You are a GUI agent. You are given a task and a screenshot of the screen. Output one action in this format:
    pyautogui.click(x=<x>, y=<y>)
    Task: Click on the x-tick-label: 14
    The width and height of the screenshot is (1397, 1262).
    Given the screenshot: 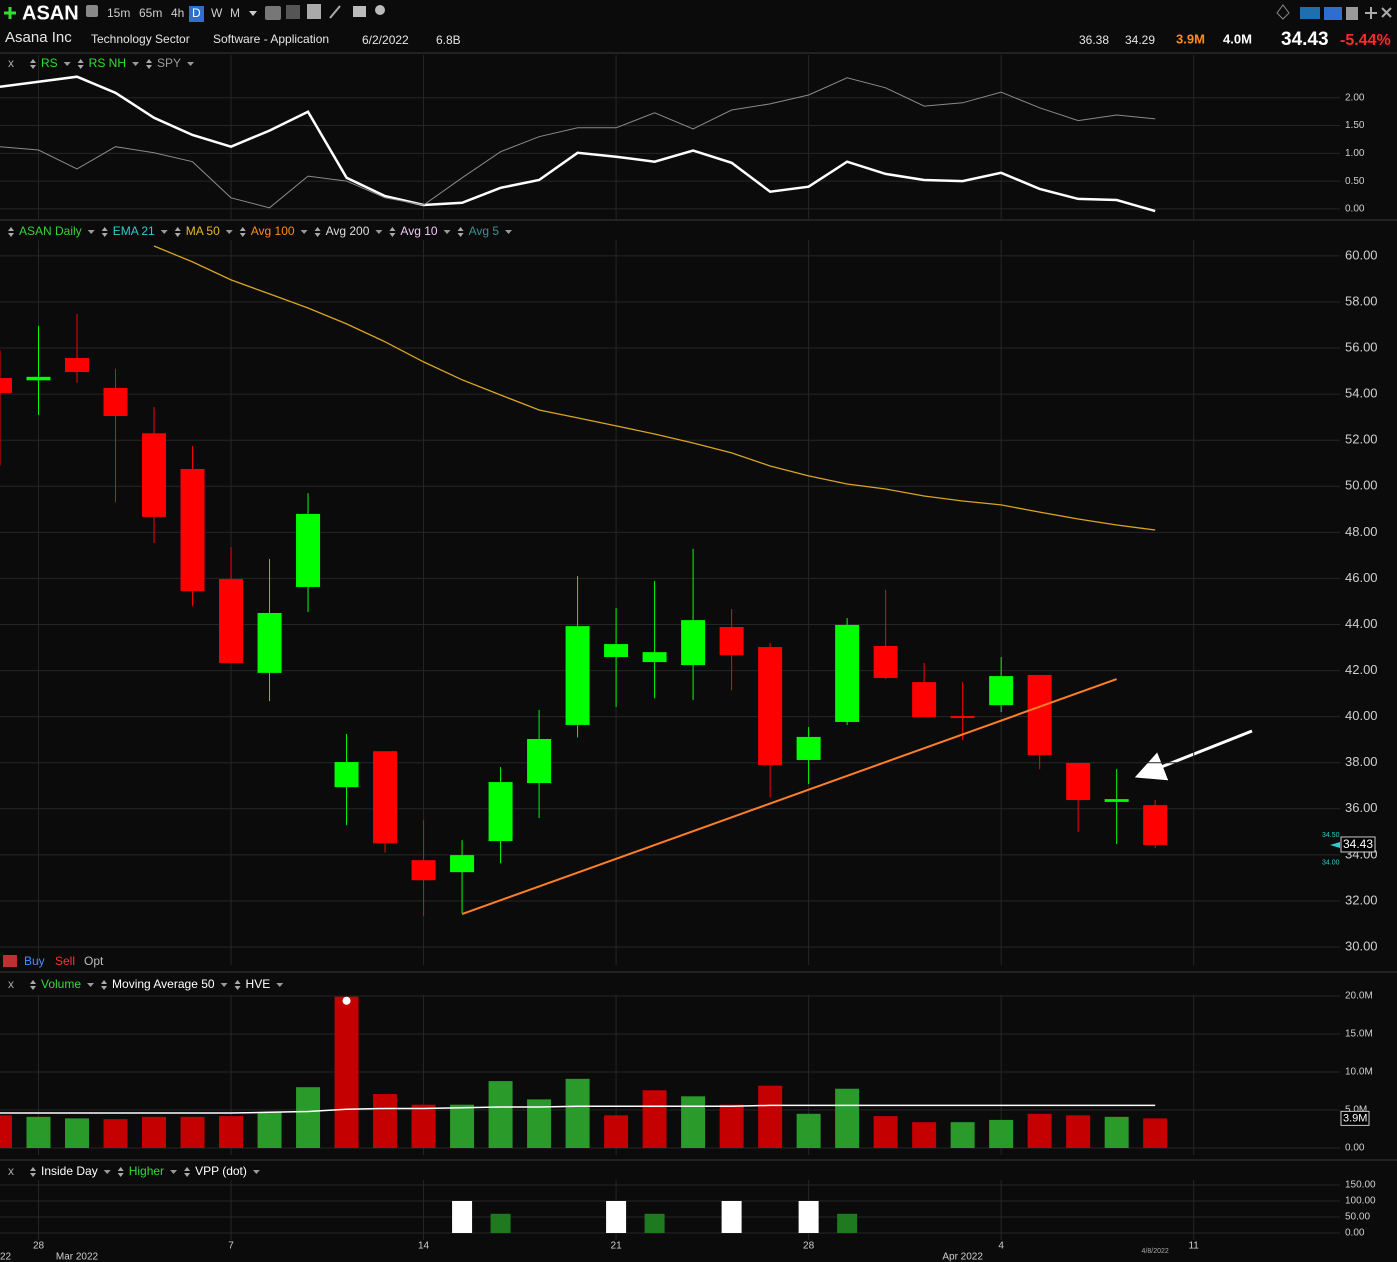 What is the action you would take?
    pyautogui.click(x=424, y=1246)
    